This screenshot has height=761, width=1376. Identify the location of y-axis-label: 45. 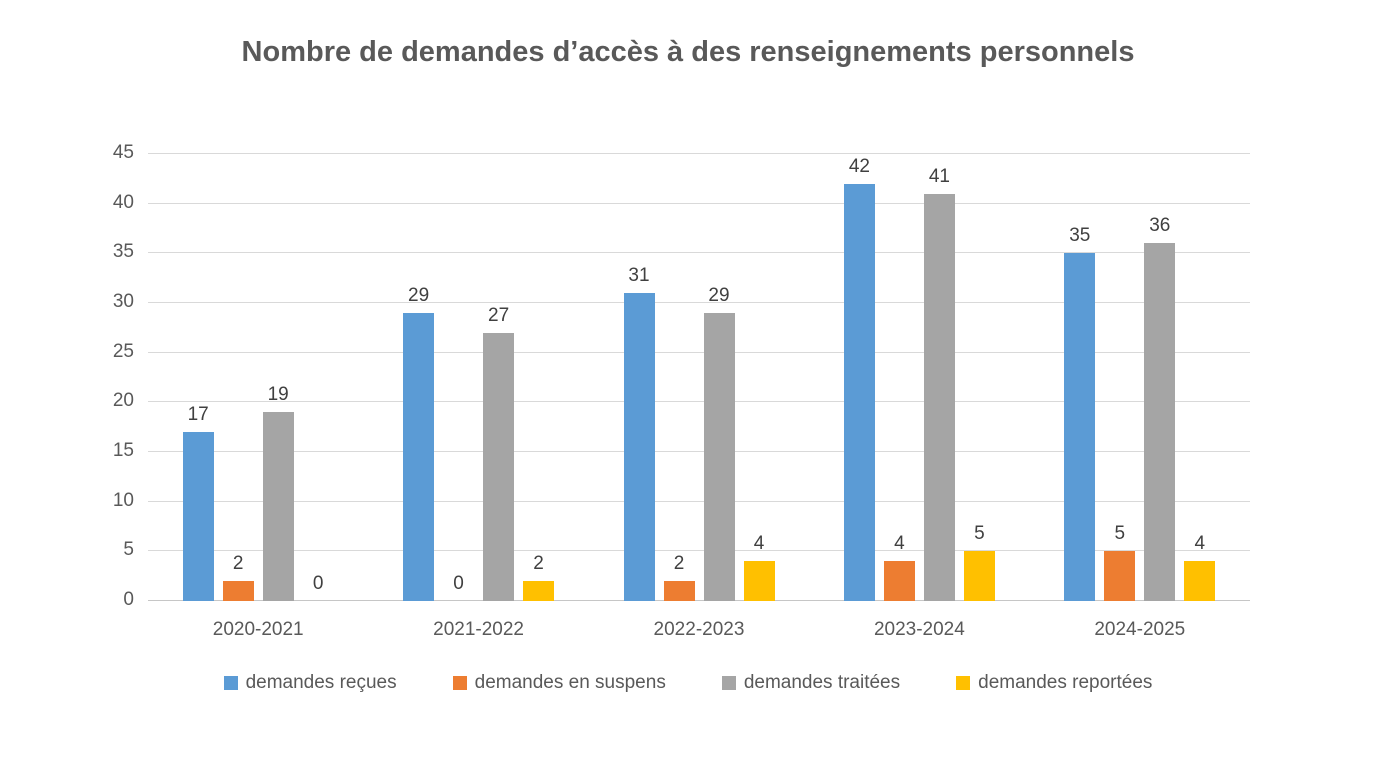
(123, 152).